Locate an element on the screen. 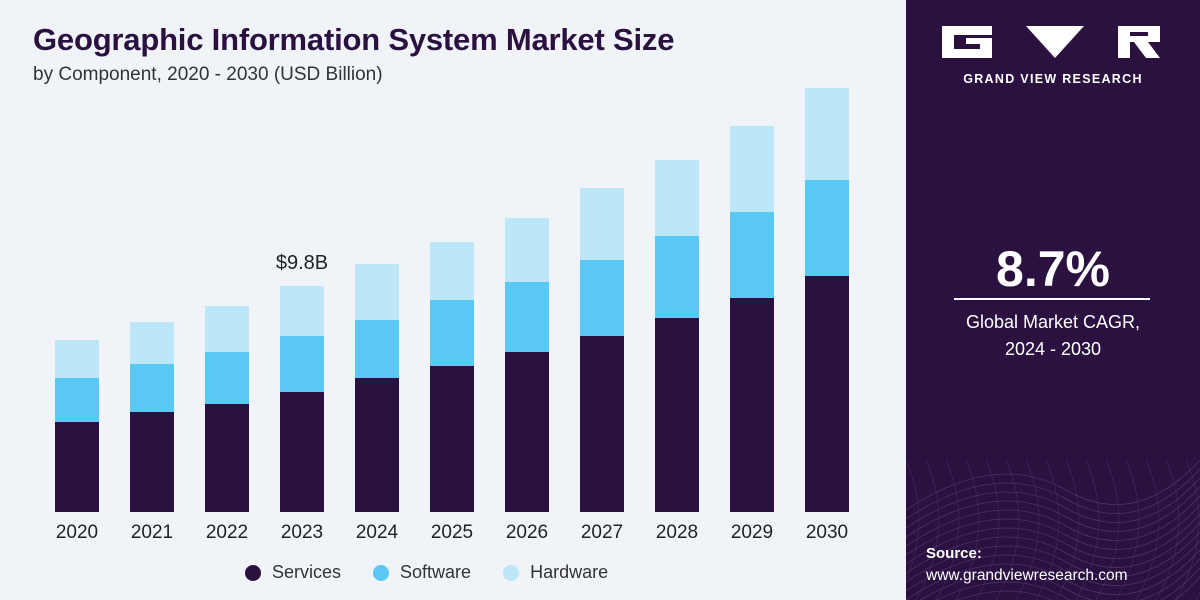 The width and height of the screenshot is (1200, 600). bar-software-2029 is located at coordinates (752, 255).